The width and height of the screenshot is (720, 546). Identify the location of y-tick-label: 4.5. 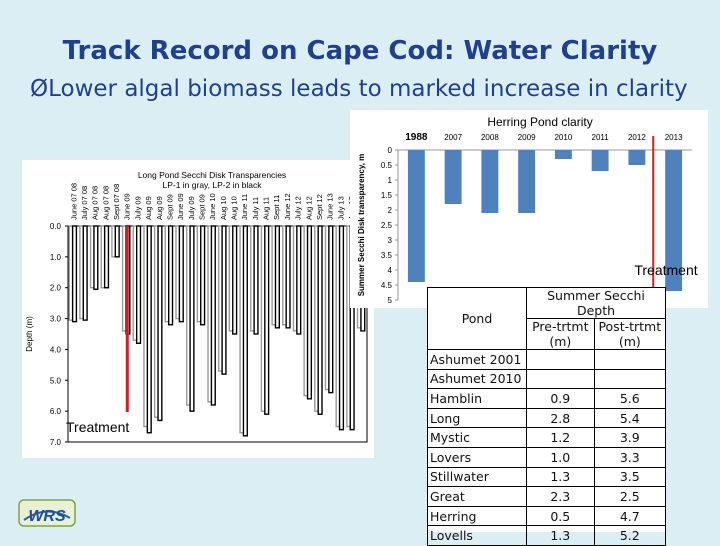
(387, 285).